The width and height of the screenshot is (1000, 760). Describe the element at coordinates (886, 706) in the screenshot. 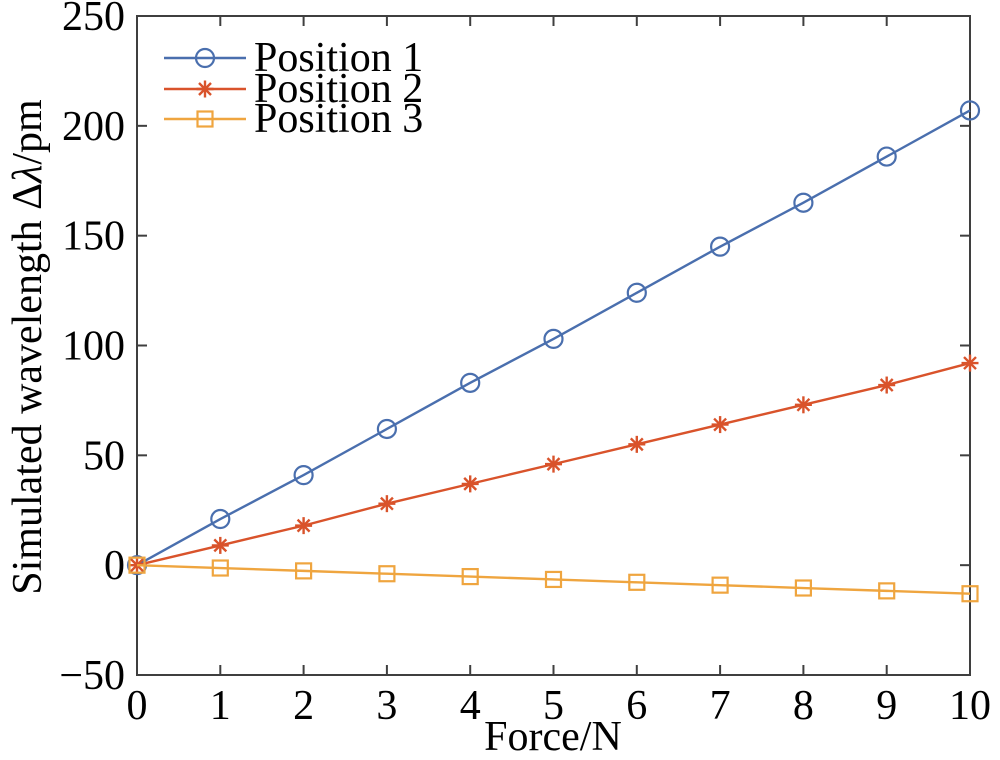

I see `x-tick-label: 9` at that location.